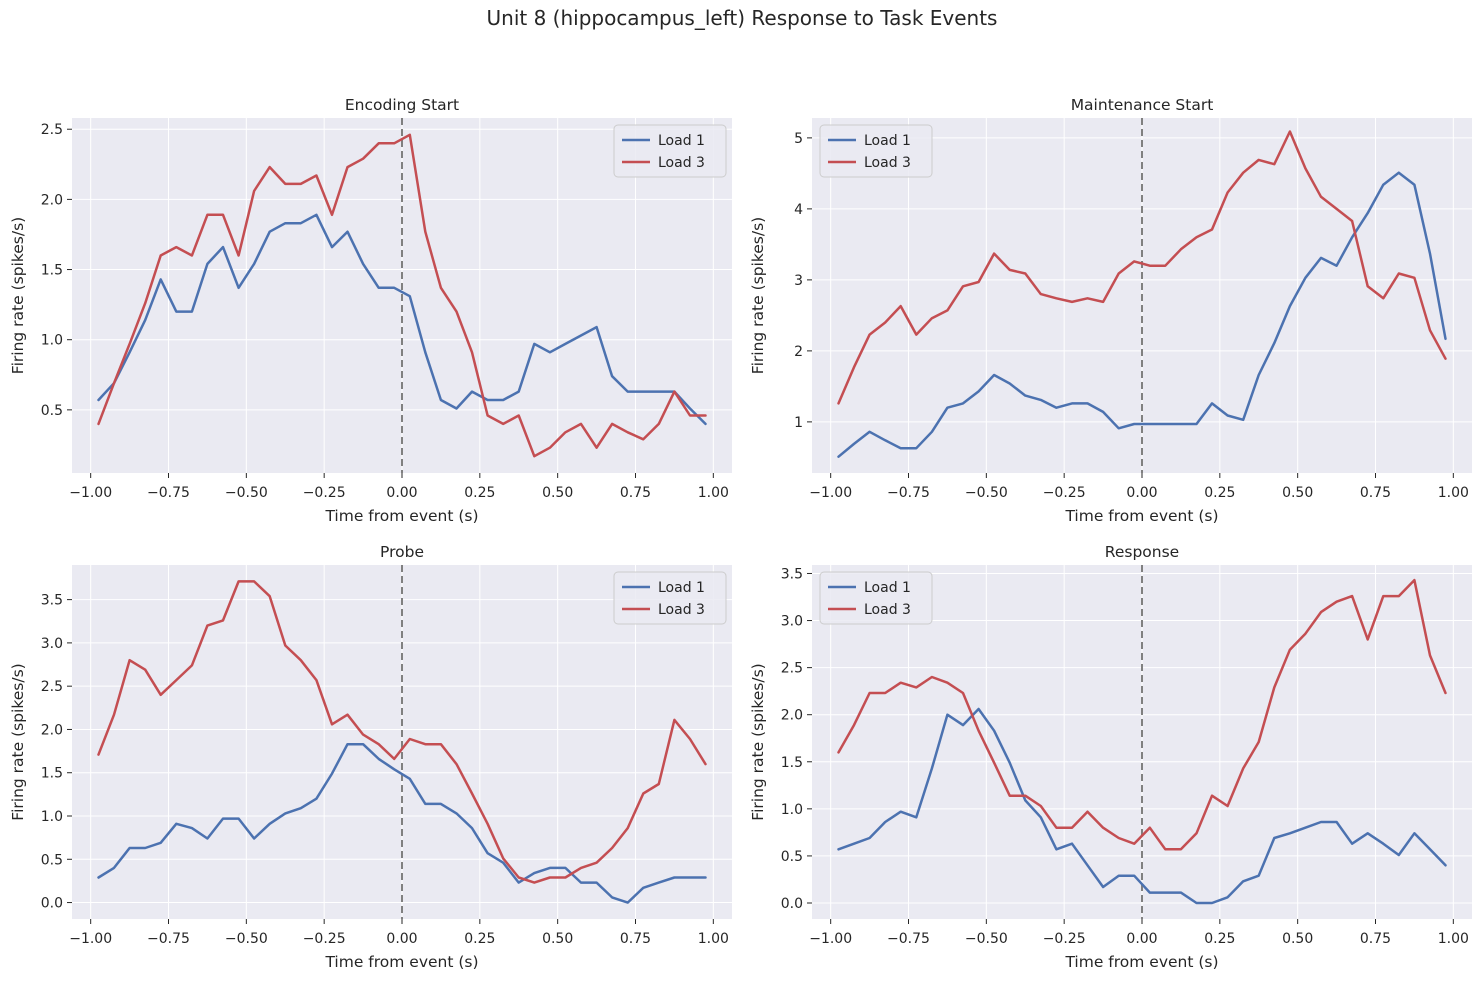 This screenshot has height=982, width=1484. Describe the element at coordinates (798, 352) in the screenshot. I see `y-tick-label: 2` at that location.